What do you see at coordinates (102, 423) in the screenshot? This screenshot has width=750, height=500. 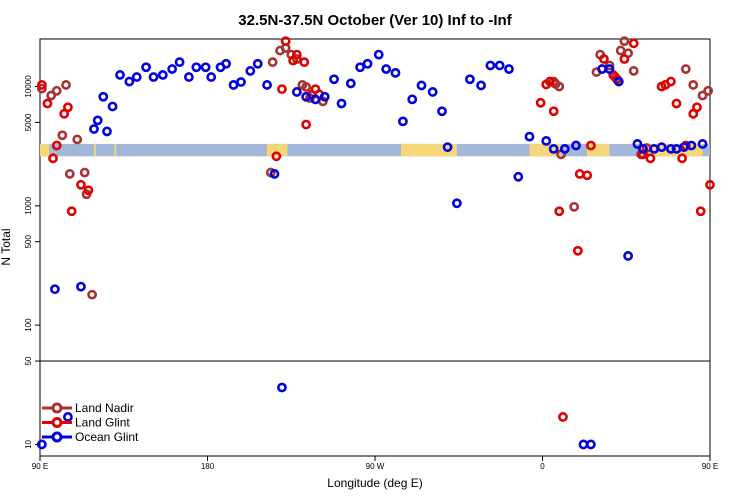 I see `legend-label: Land Glint` at bounding box center [102, 423].